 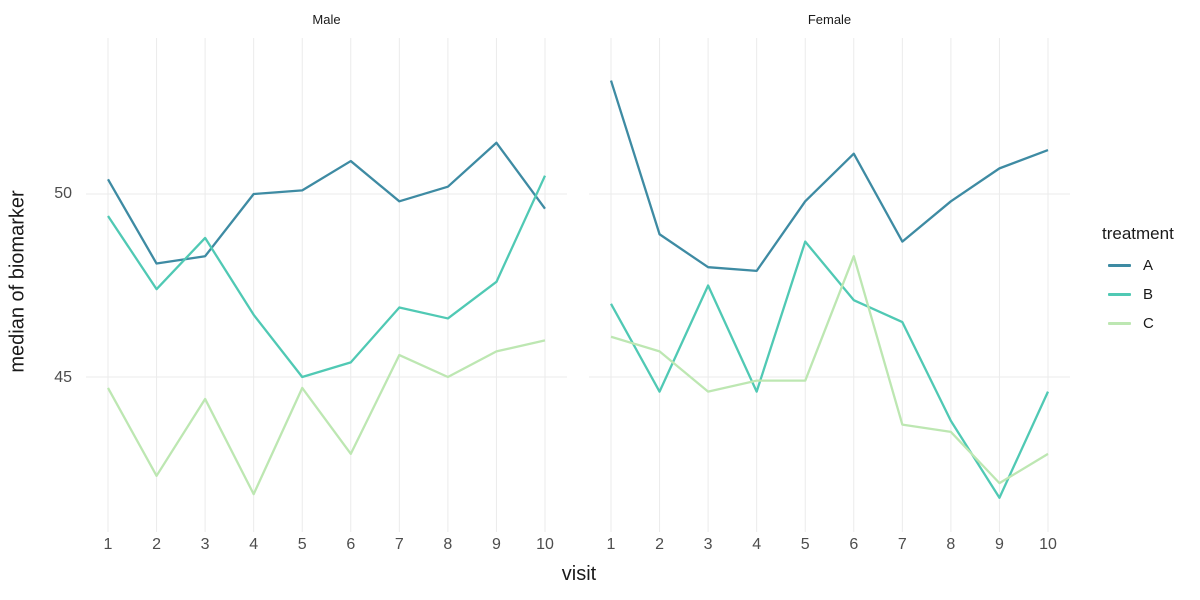 I want to click on legend-item-c: C, so click(x=1138, y=323).